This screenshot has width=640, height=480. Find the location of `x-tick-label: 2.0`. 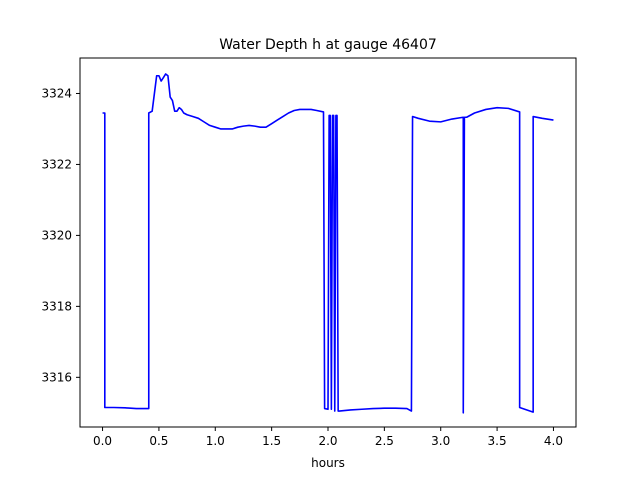

x-tick-label: 2.0 is located at coordinates (327, 441).